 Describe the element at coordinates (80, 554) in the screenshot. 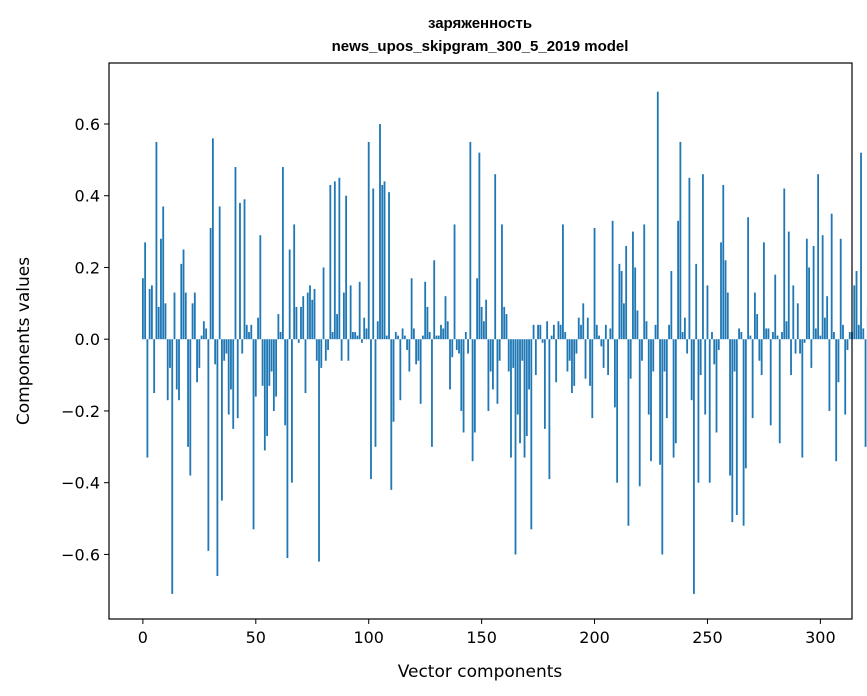

I see `y-tick-label: −0.6` at that location.